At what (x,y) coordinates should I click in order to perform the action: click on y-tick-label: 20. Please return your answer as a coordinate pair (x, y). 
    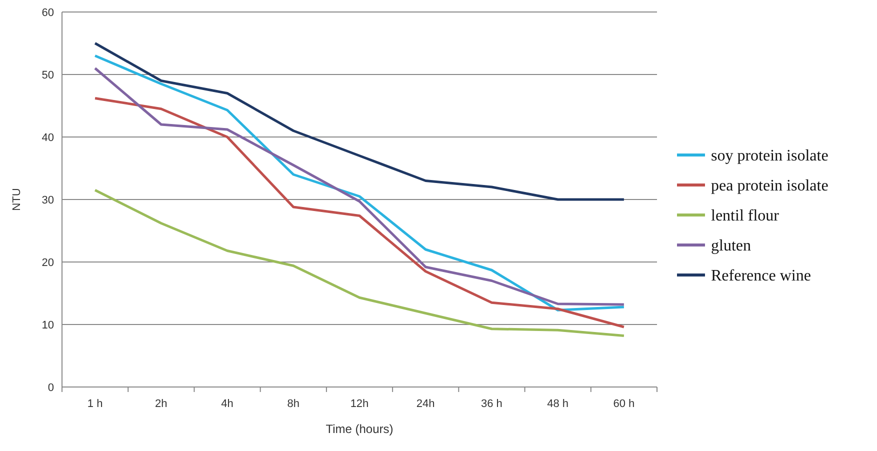
    Looking at the image, I should click on (48, 262).